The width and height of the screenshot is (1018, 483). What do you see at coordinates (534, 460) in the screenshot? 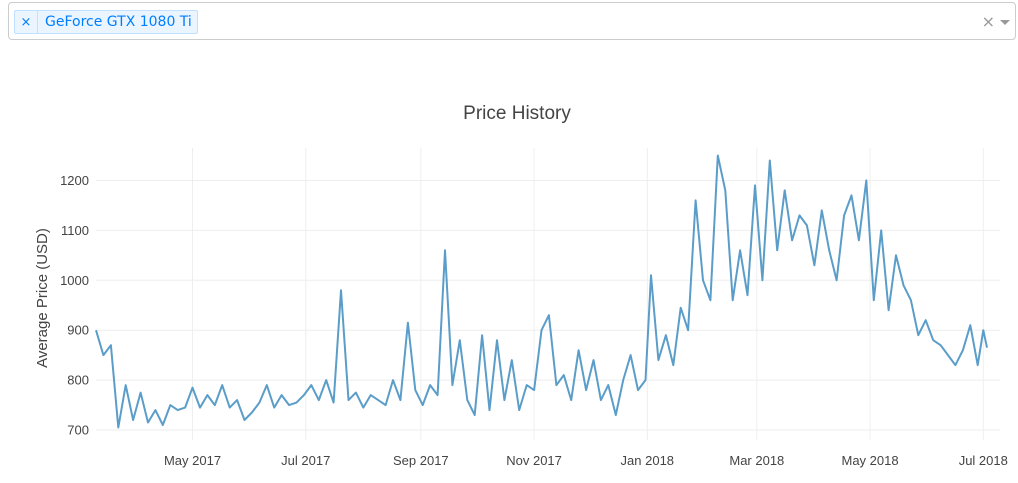
I see `x-tick-label: Nov 2017` at bounding box center [534, 460].